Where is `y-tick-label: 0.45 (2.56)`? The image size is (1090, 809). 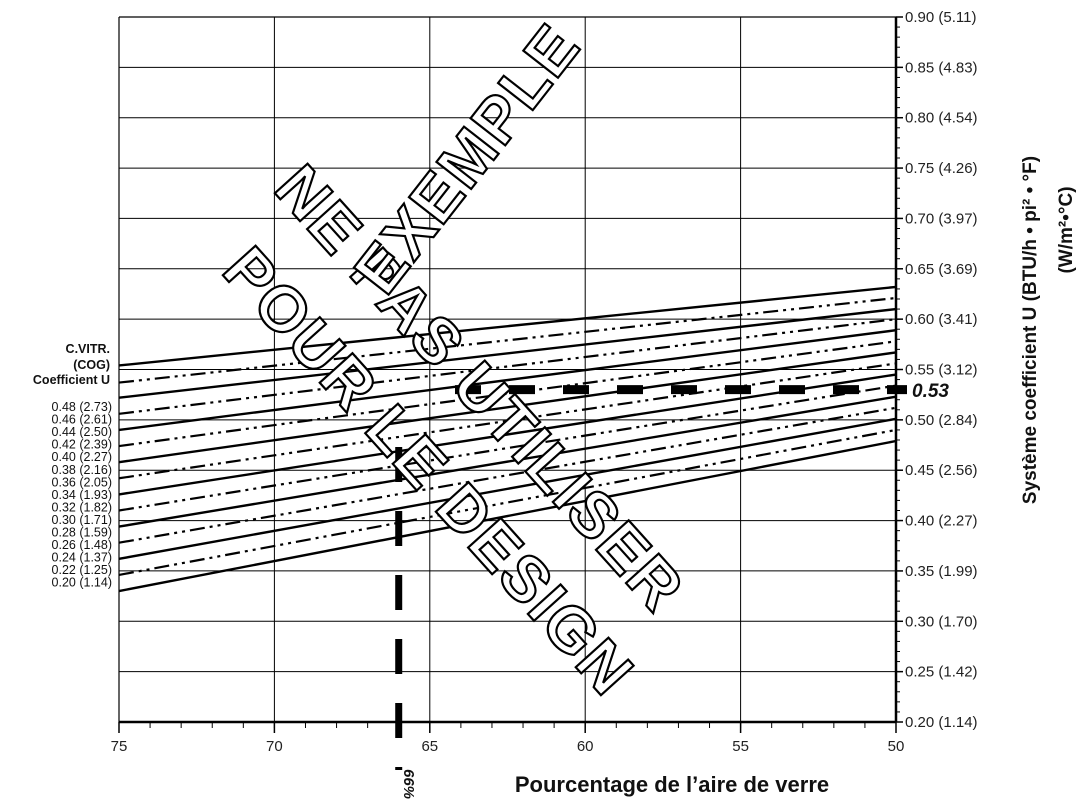 y-tick-label: 0.45 (2.56) is located at coordinates (941, 470).